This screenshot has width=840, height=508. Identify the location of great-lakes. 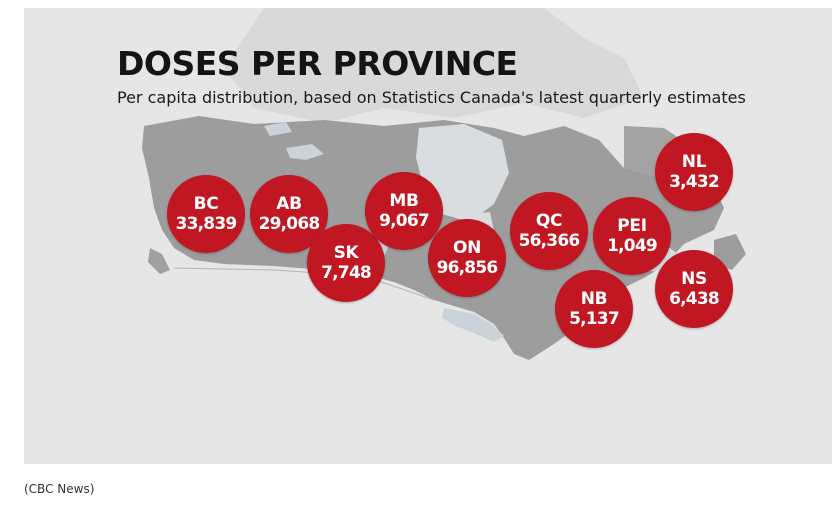
(473, 325).